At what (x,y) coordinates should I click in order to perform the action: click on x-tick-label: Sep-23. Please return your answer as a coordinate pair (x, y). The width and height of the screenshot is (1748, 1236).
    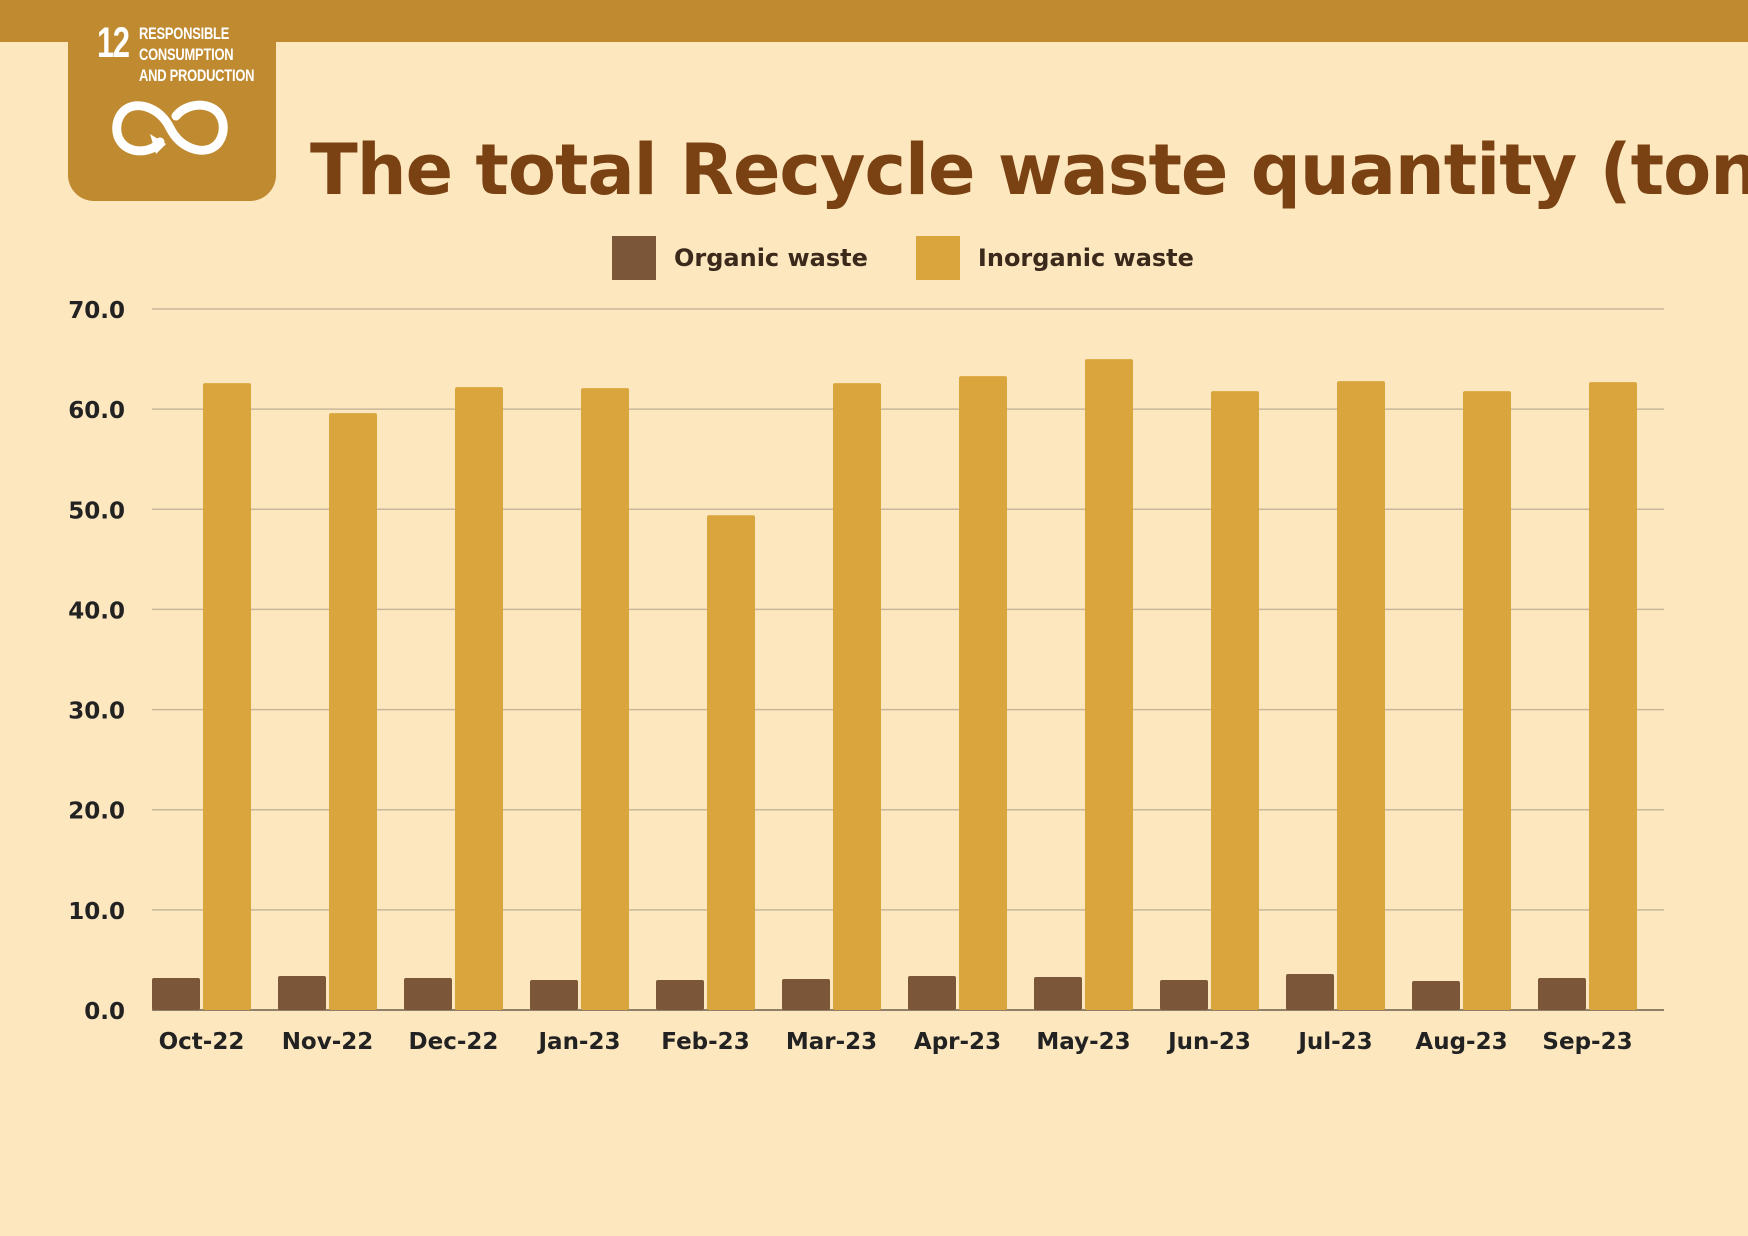
    Looking at the image, I should click on (1587, 1042).